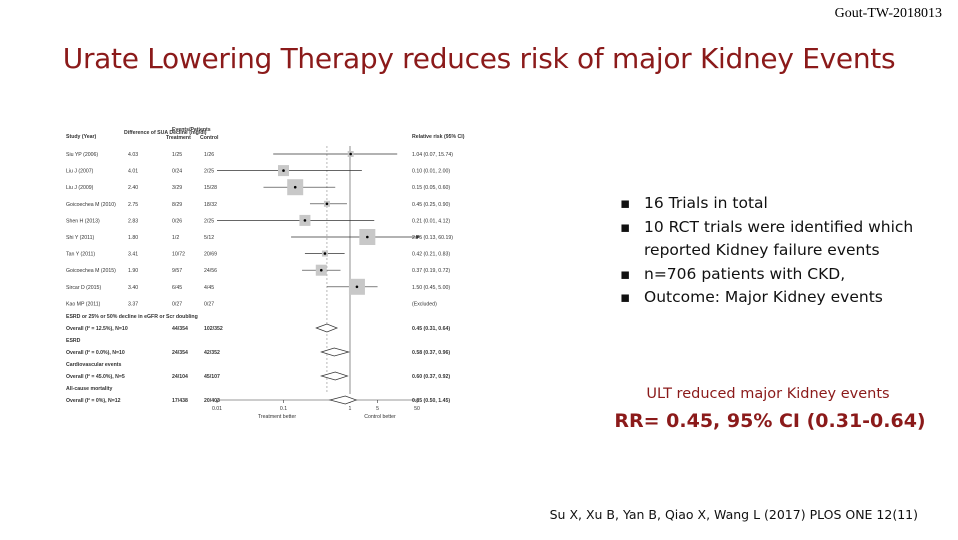 The width and height of the screenshot is (958, 540). Describe the element at coordinates (768, 394) in the screenshot. I see `ult-result-text: ULT reduced major Kidney events` at that location.